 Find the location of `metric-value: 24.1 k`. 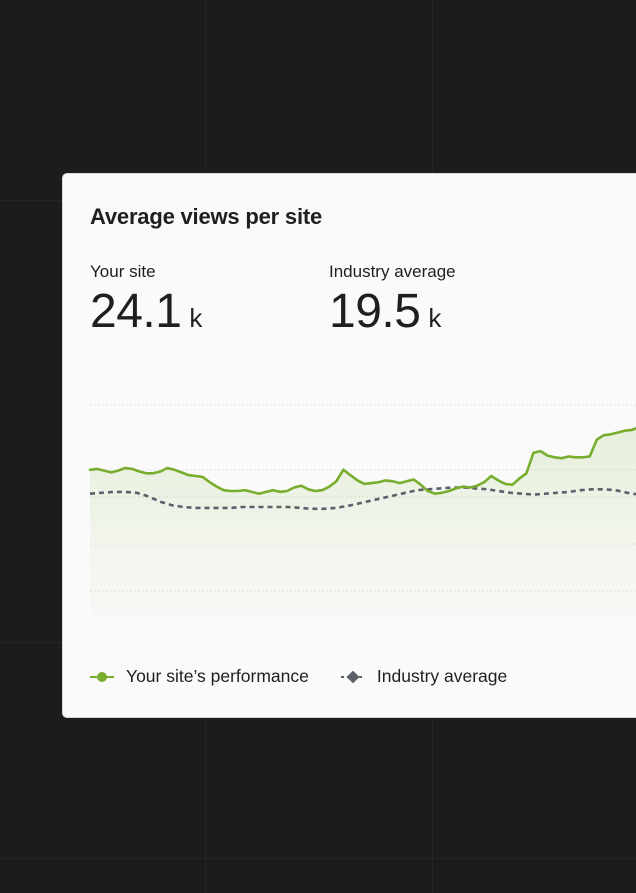

metric-value: 24.1 k is located at coordinates (146, 312).